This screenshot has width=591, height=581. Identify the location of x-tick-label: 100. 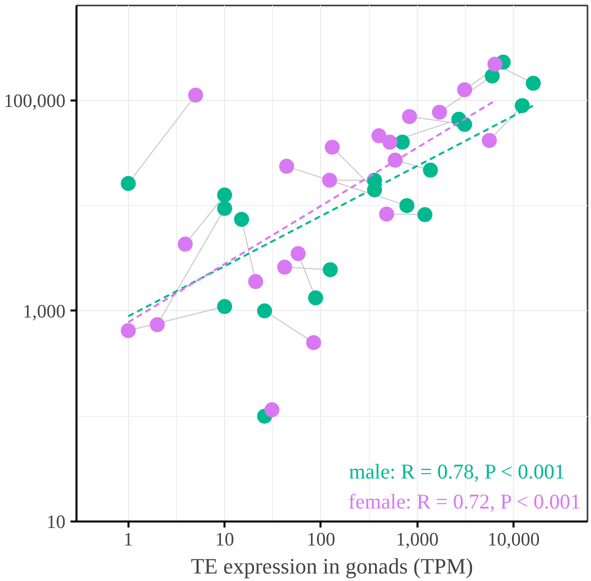
(321, 540).